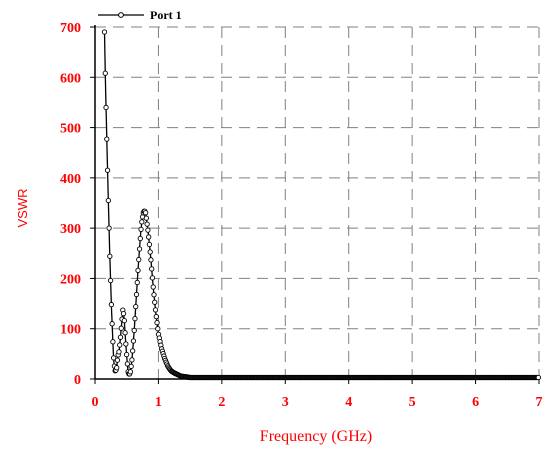 This screenshot has width=543, height=450. I want to click on x-tick-label: 3, so click(285, 402).